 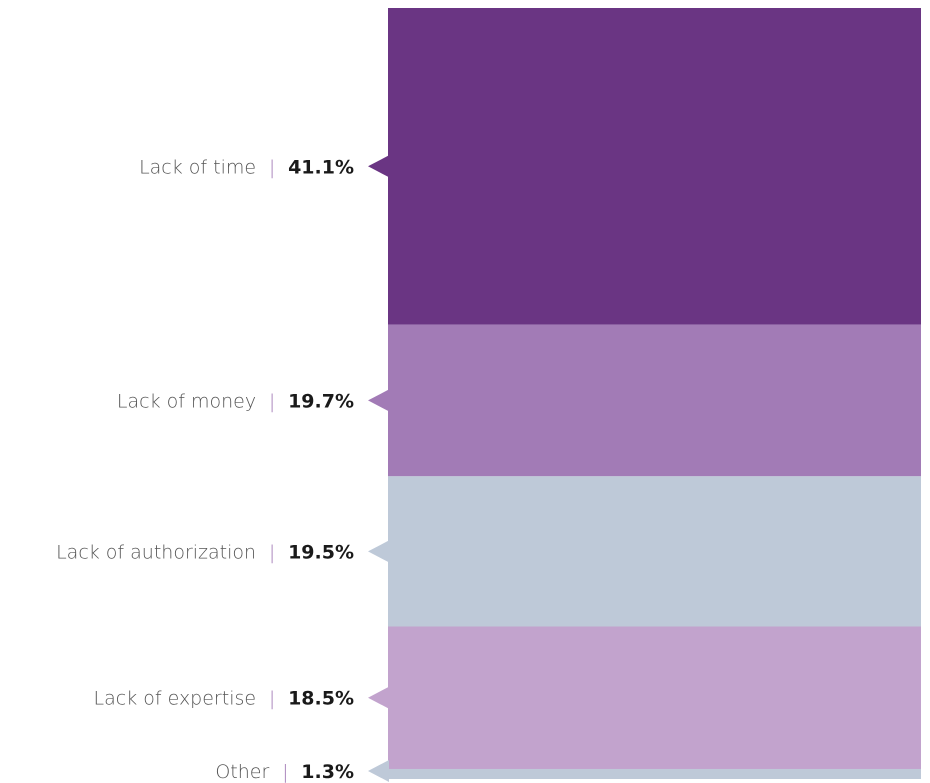 What do you see at coordinates (378, 697) in the screenshot?
I see `pointer-lack-of-expertise` at bounding box center [378, 697].